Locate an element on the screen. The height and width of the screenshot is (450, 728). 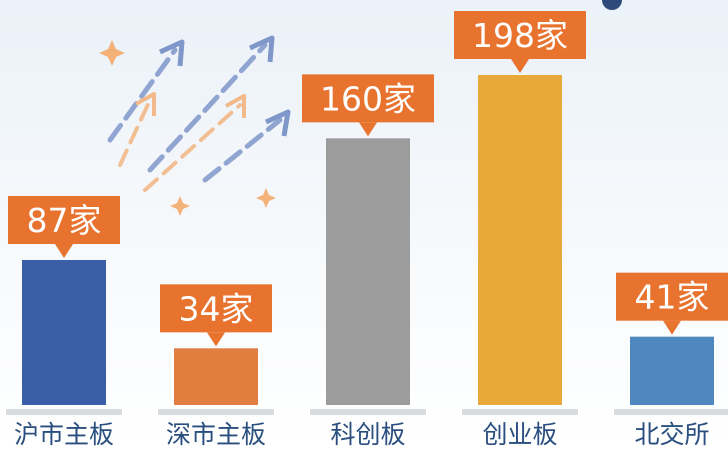
value-callout-3: 160家 is located at coordinates (368, 105).